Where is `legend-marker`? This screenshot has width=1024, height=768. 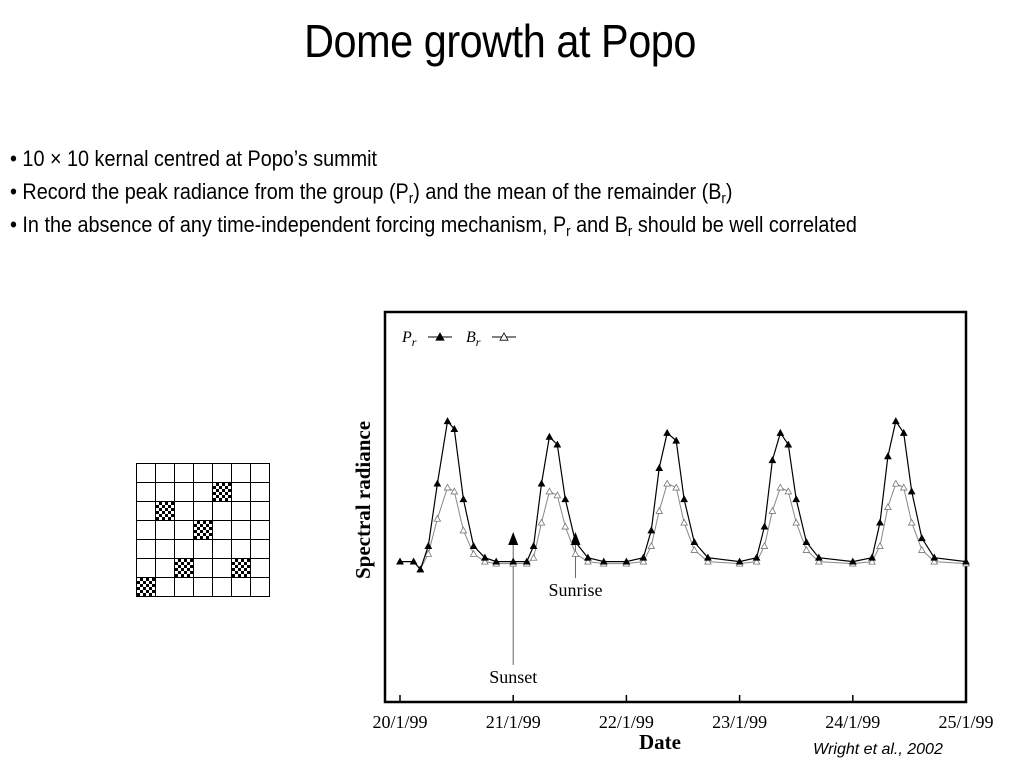
legend-marker is located at coordinates (440, 336).